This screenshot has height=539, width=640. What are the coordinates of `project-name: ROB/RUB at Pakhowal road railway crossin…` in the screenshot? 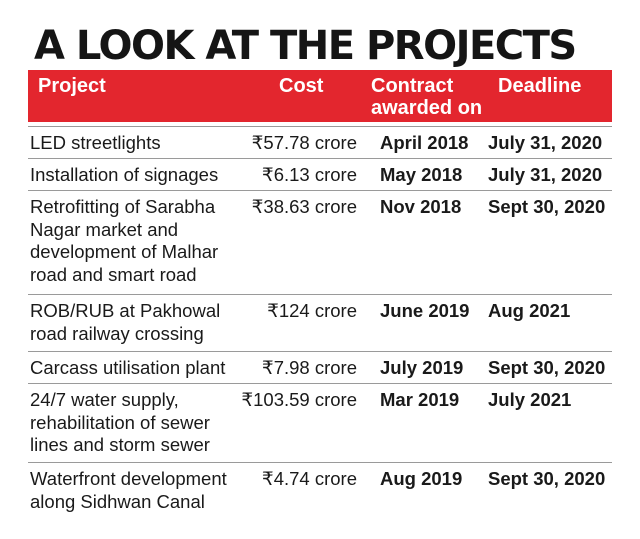 It's located at (125, 322).